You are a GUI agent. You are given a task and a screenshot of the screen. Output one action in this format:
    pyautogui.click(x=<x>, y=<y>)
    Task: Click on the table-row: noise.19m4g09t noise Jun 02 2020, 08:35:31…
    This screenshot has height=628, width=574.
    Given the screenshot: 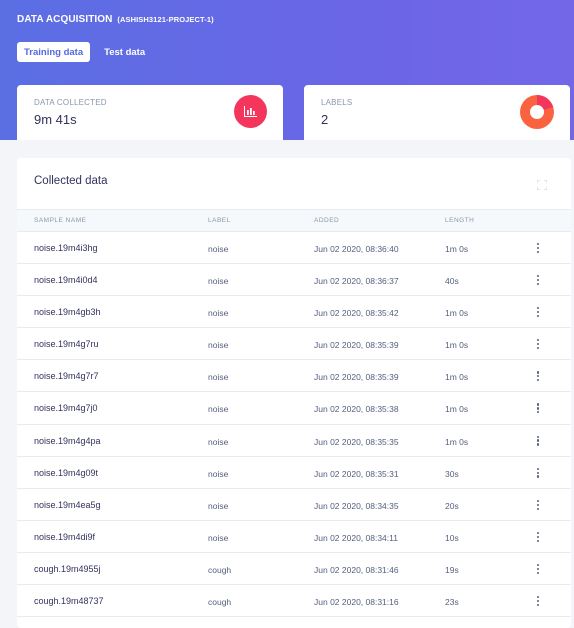 What is the action you would take?
    pyautogui.click(x=294, y=473)
    